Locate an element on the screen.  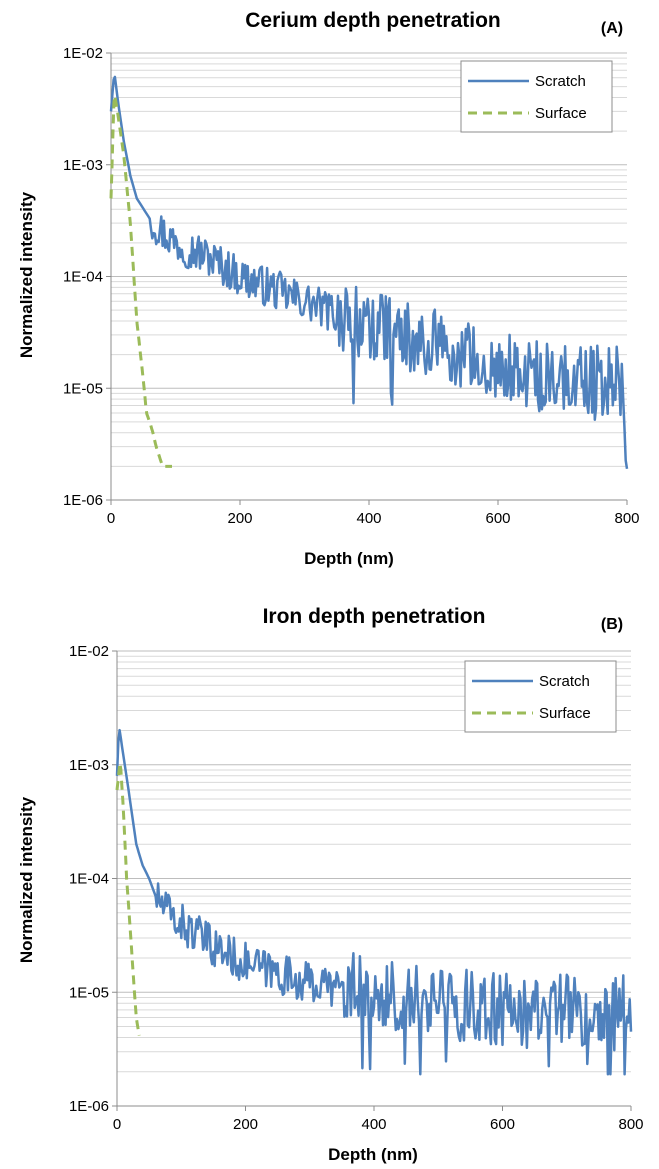
chart-title: Iron depth penetration is located at coordinates (374, 616).